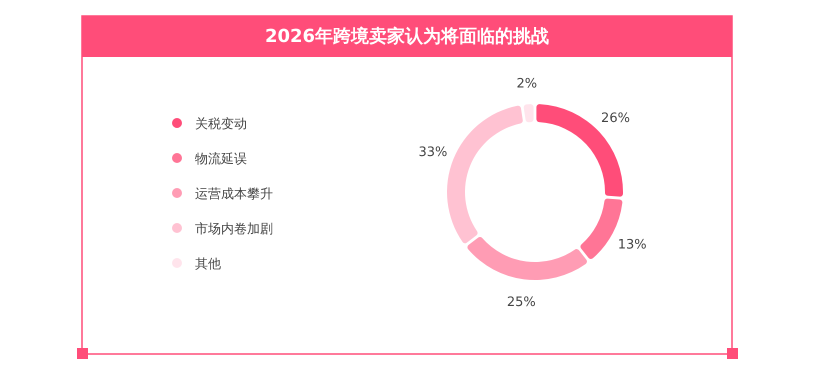 This screenshot has width=824, height=378. Describe the element at coordinates (527, 84) in the screenshot. I see `data-label: 2%` at that location.